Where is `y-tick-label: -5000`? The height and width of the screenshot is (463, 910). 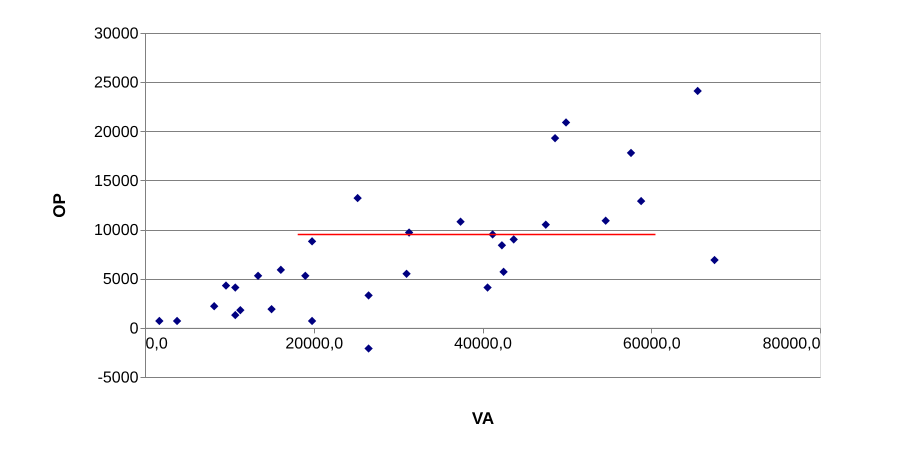
y-tick-label: -5000 is located at coordinates (118, 378).